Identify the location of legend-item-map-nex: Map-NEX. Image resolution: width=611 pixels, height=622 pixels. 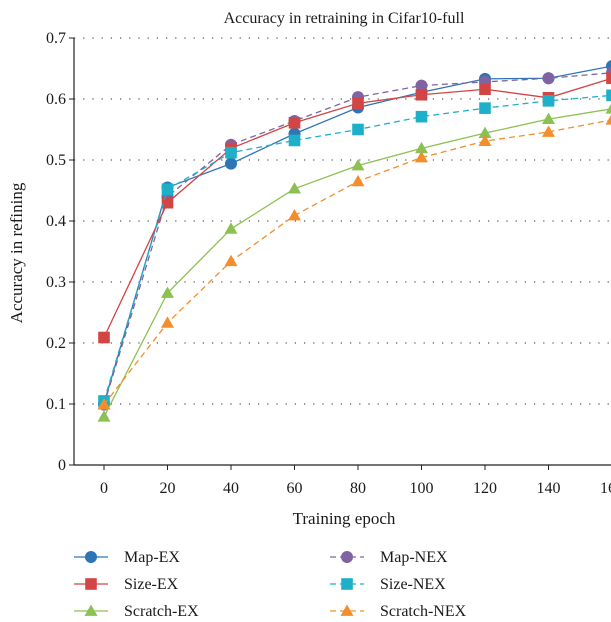
(389, 557).